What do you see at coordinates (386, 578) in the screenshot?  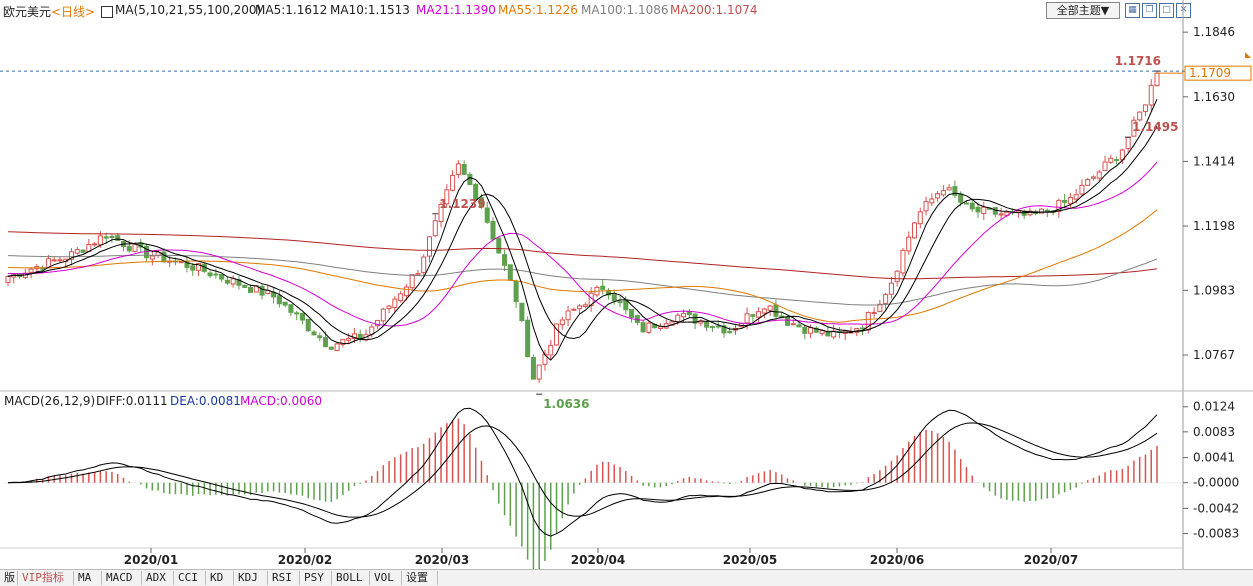 I see `tab-11: VOL` at bounding box center [386, 578].